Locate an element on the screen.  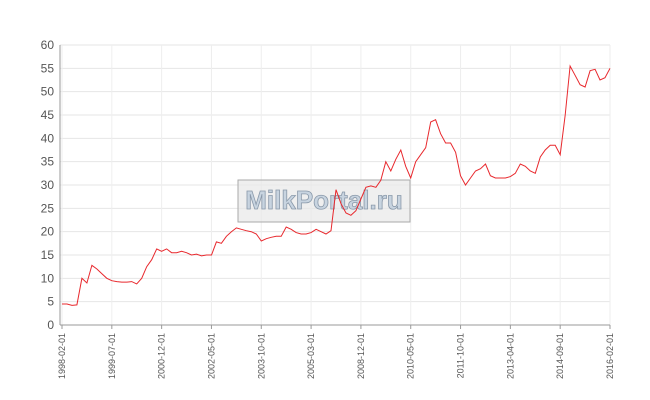
y-tick-label: 5 is located at coordinates (50, 302).